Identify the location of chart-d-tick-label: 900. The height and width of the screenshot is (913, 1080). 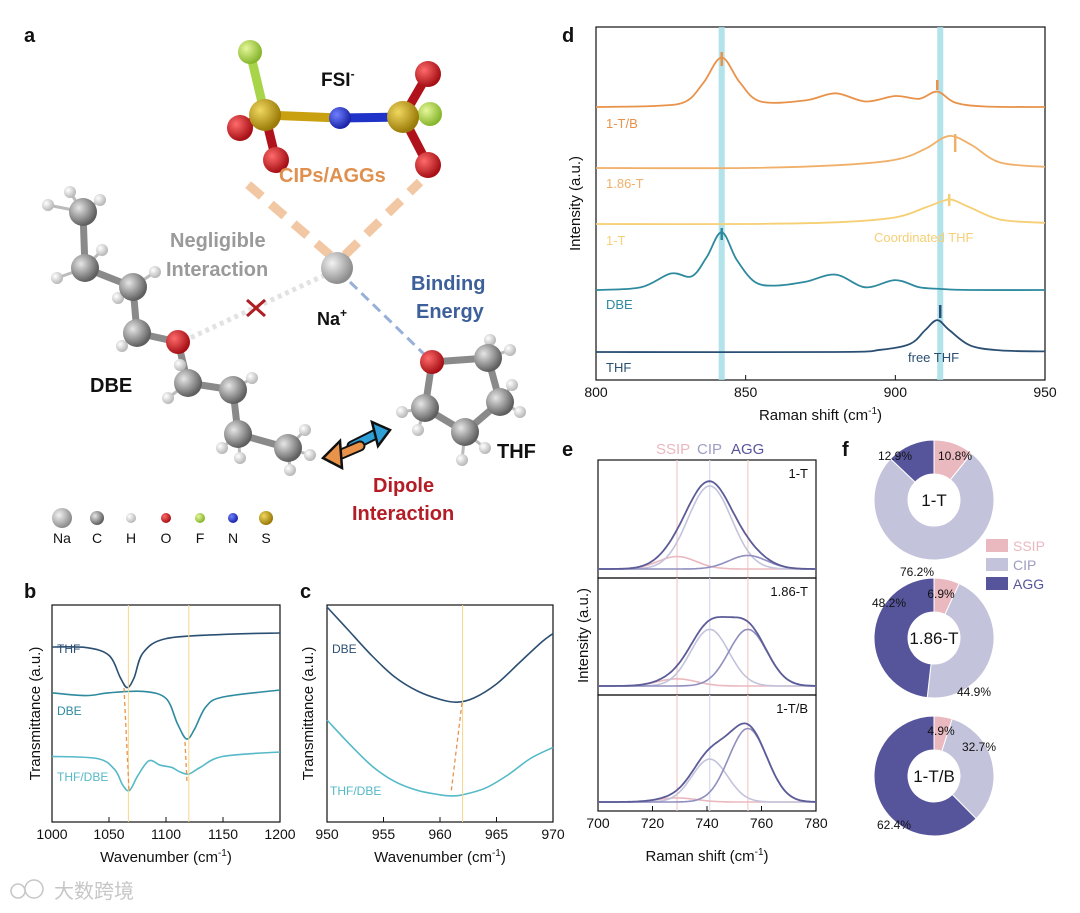
(896, 392).